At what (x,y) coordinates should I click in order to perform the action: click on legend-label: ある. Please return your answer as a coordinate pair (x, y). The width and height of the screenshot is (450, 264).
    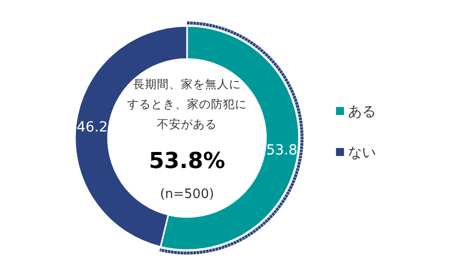
    Looking at the image, I should click on (362, 112).